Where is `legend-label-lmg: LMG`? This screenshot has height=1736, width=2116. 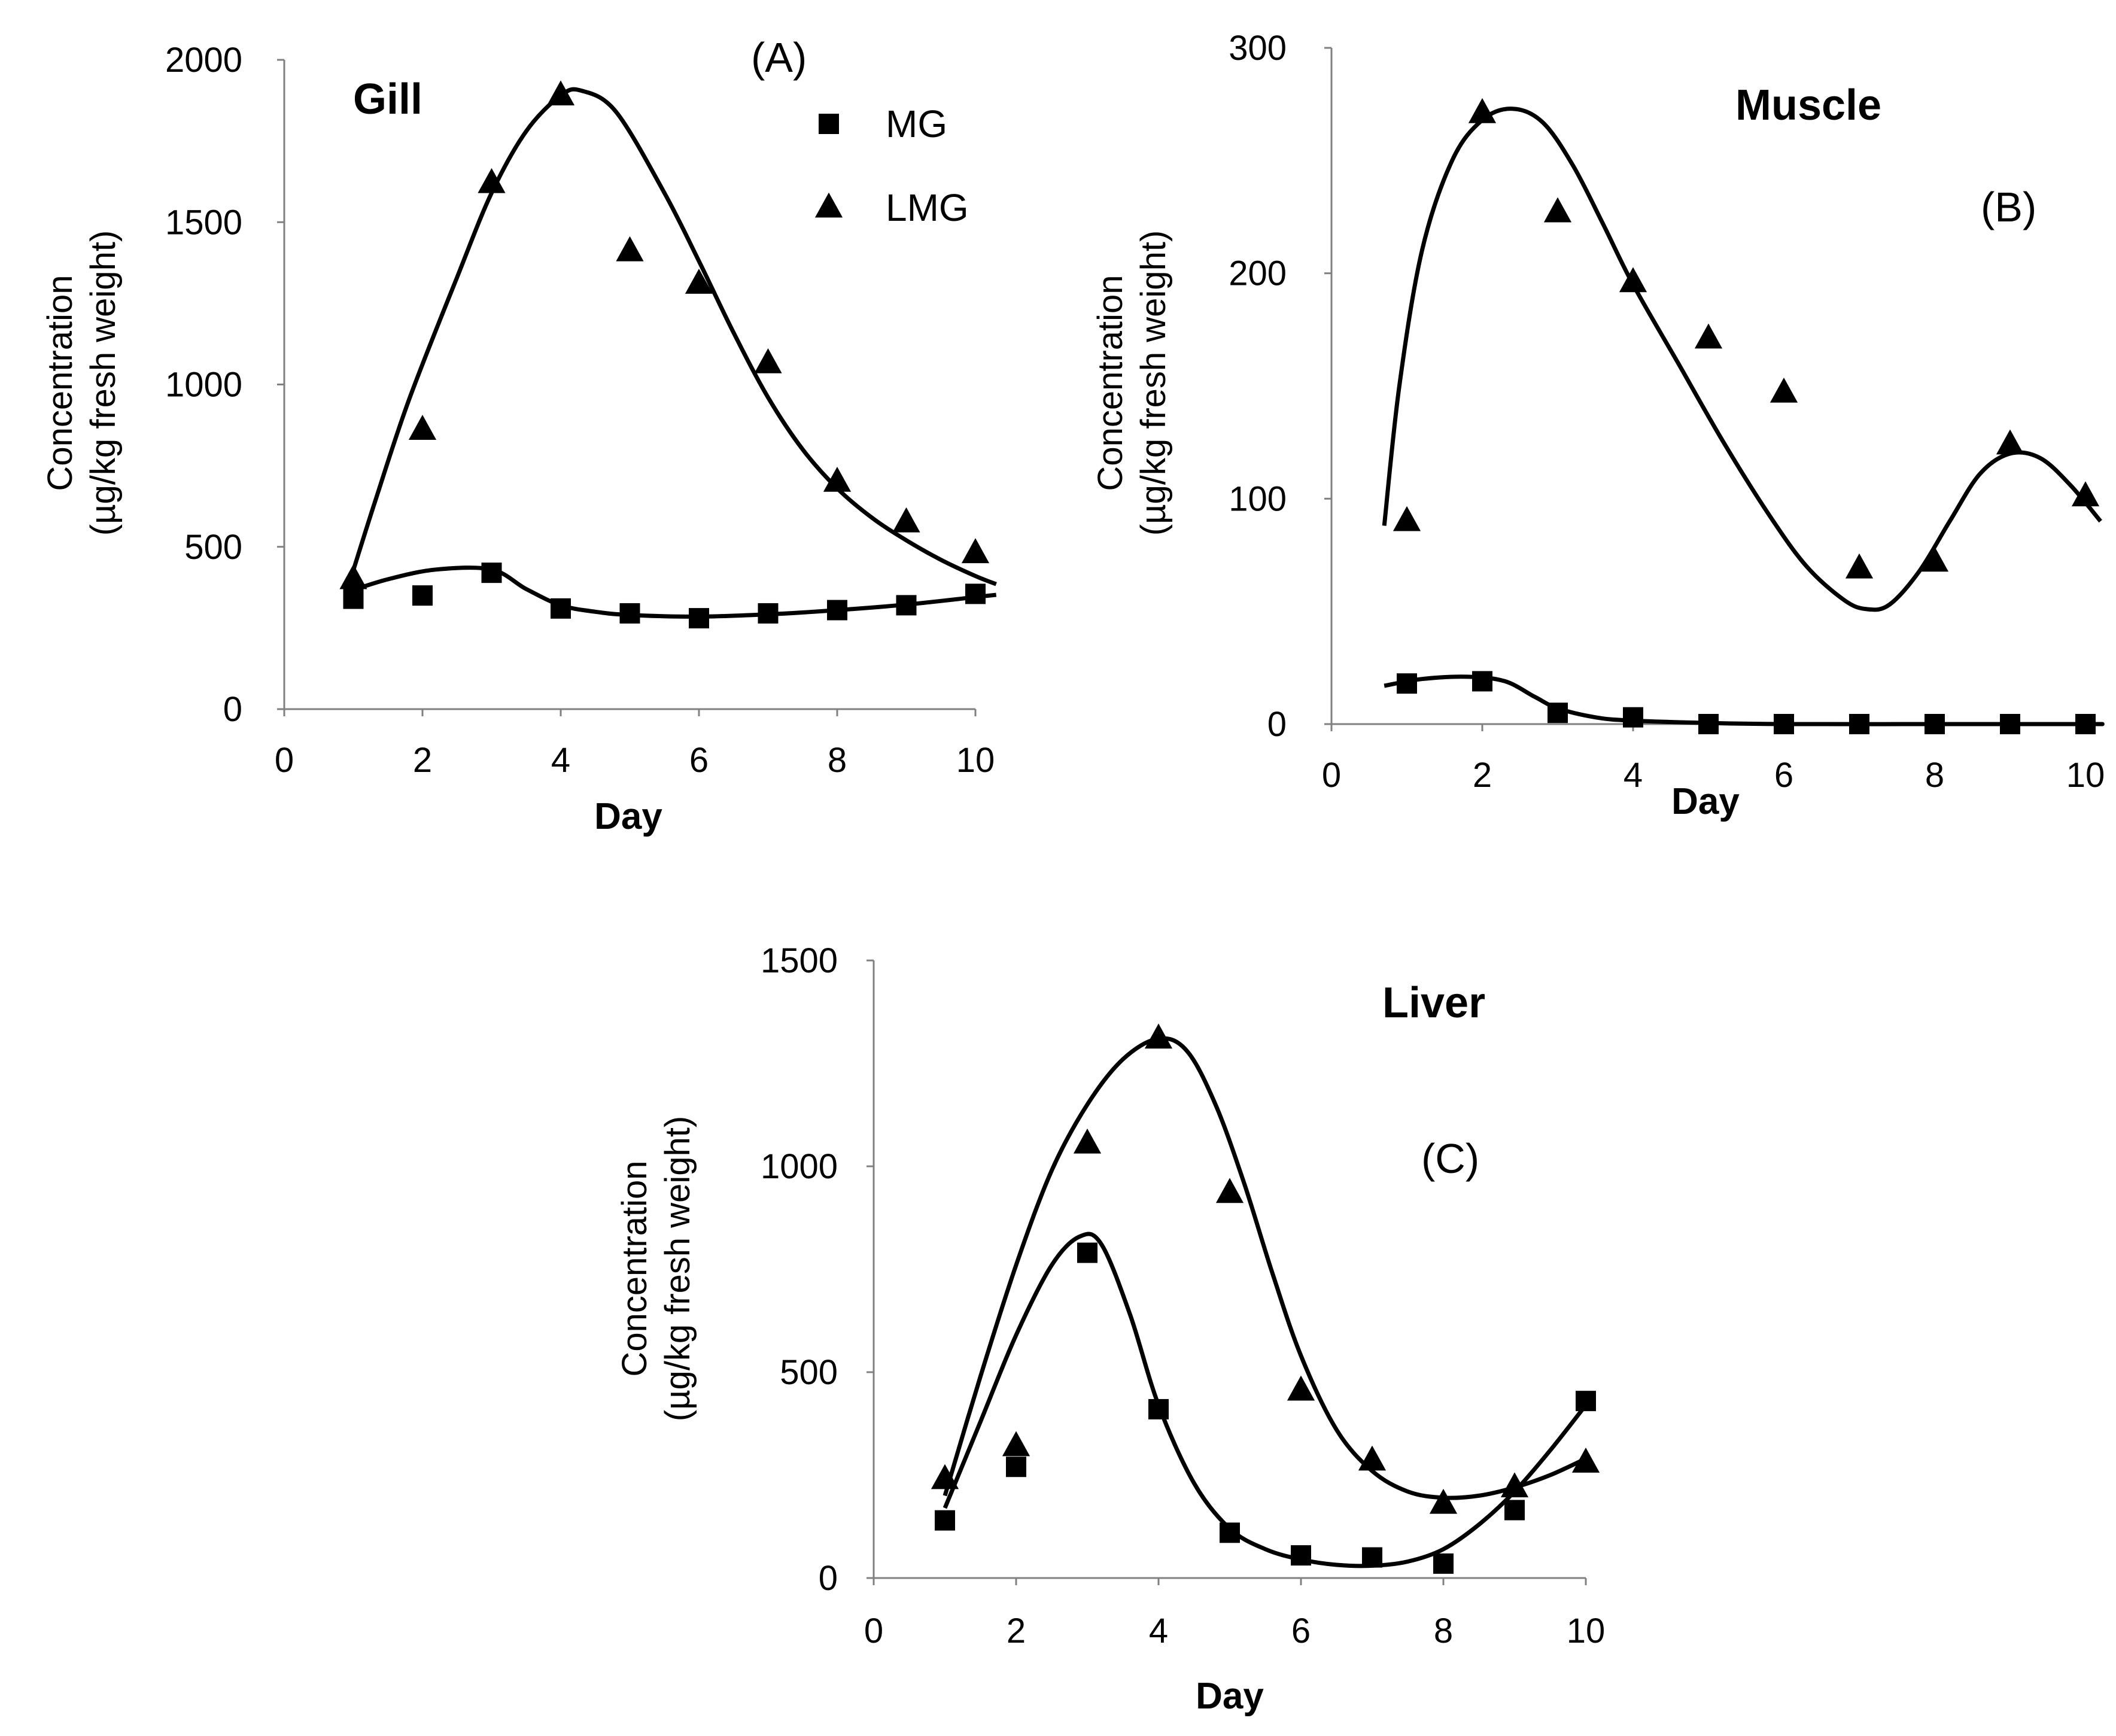
legend-label-lmg: LMG is located at coordinates (927, 207).